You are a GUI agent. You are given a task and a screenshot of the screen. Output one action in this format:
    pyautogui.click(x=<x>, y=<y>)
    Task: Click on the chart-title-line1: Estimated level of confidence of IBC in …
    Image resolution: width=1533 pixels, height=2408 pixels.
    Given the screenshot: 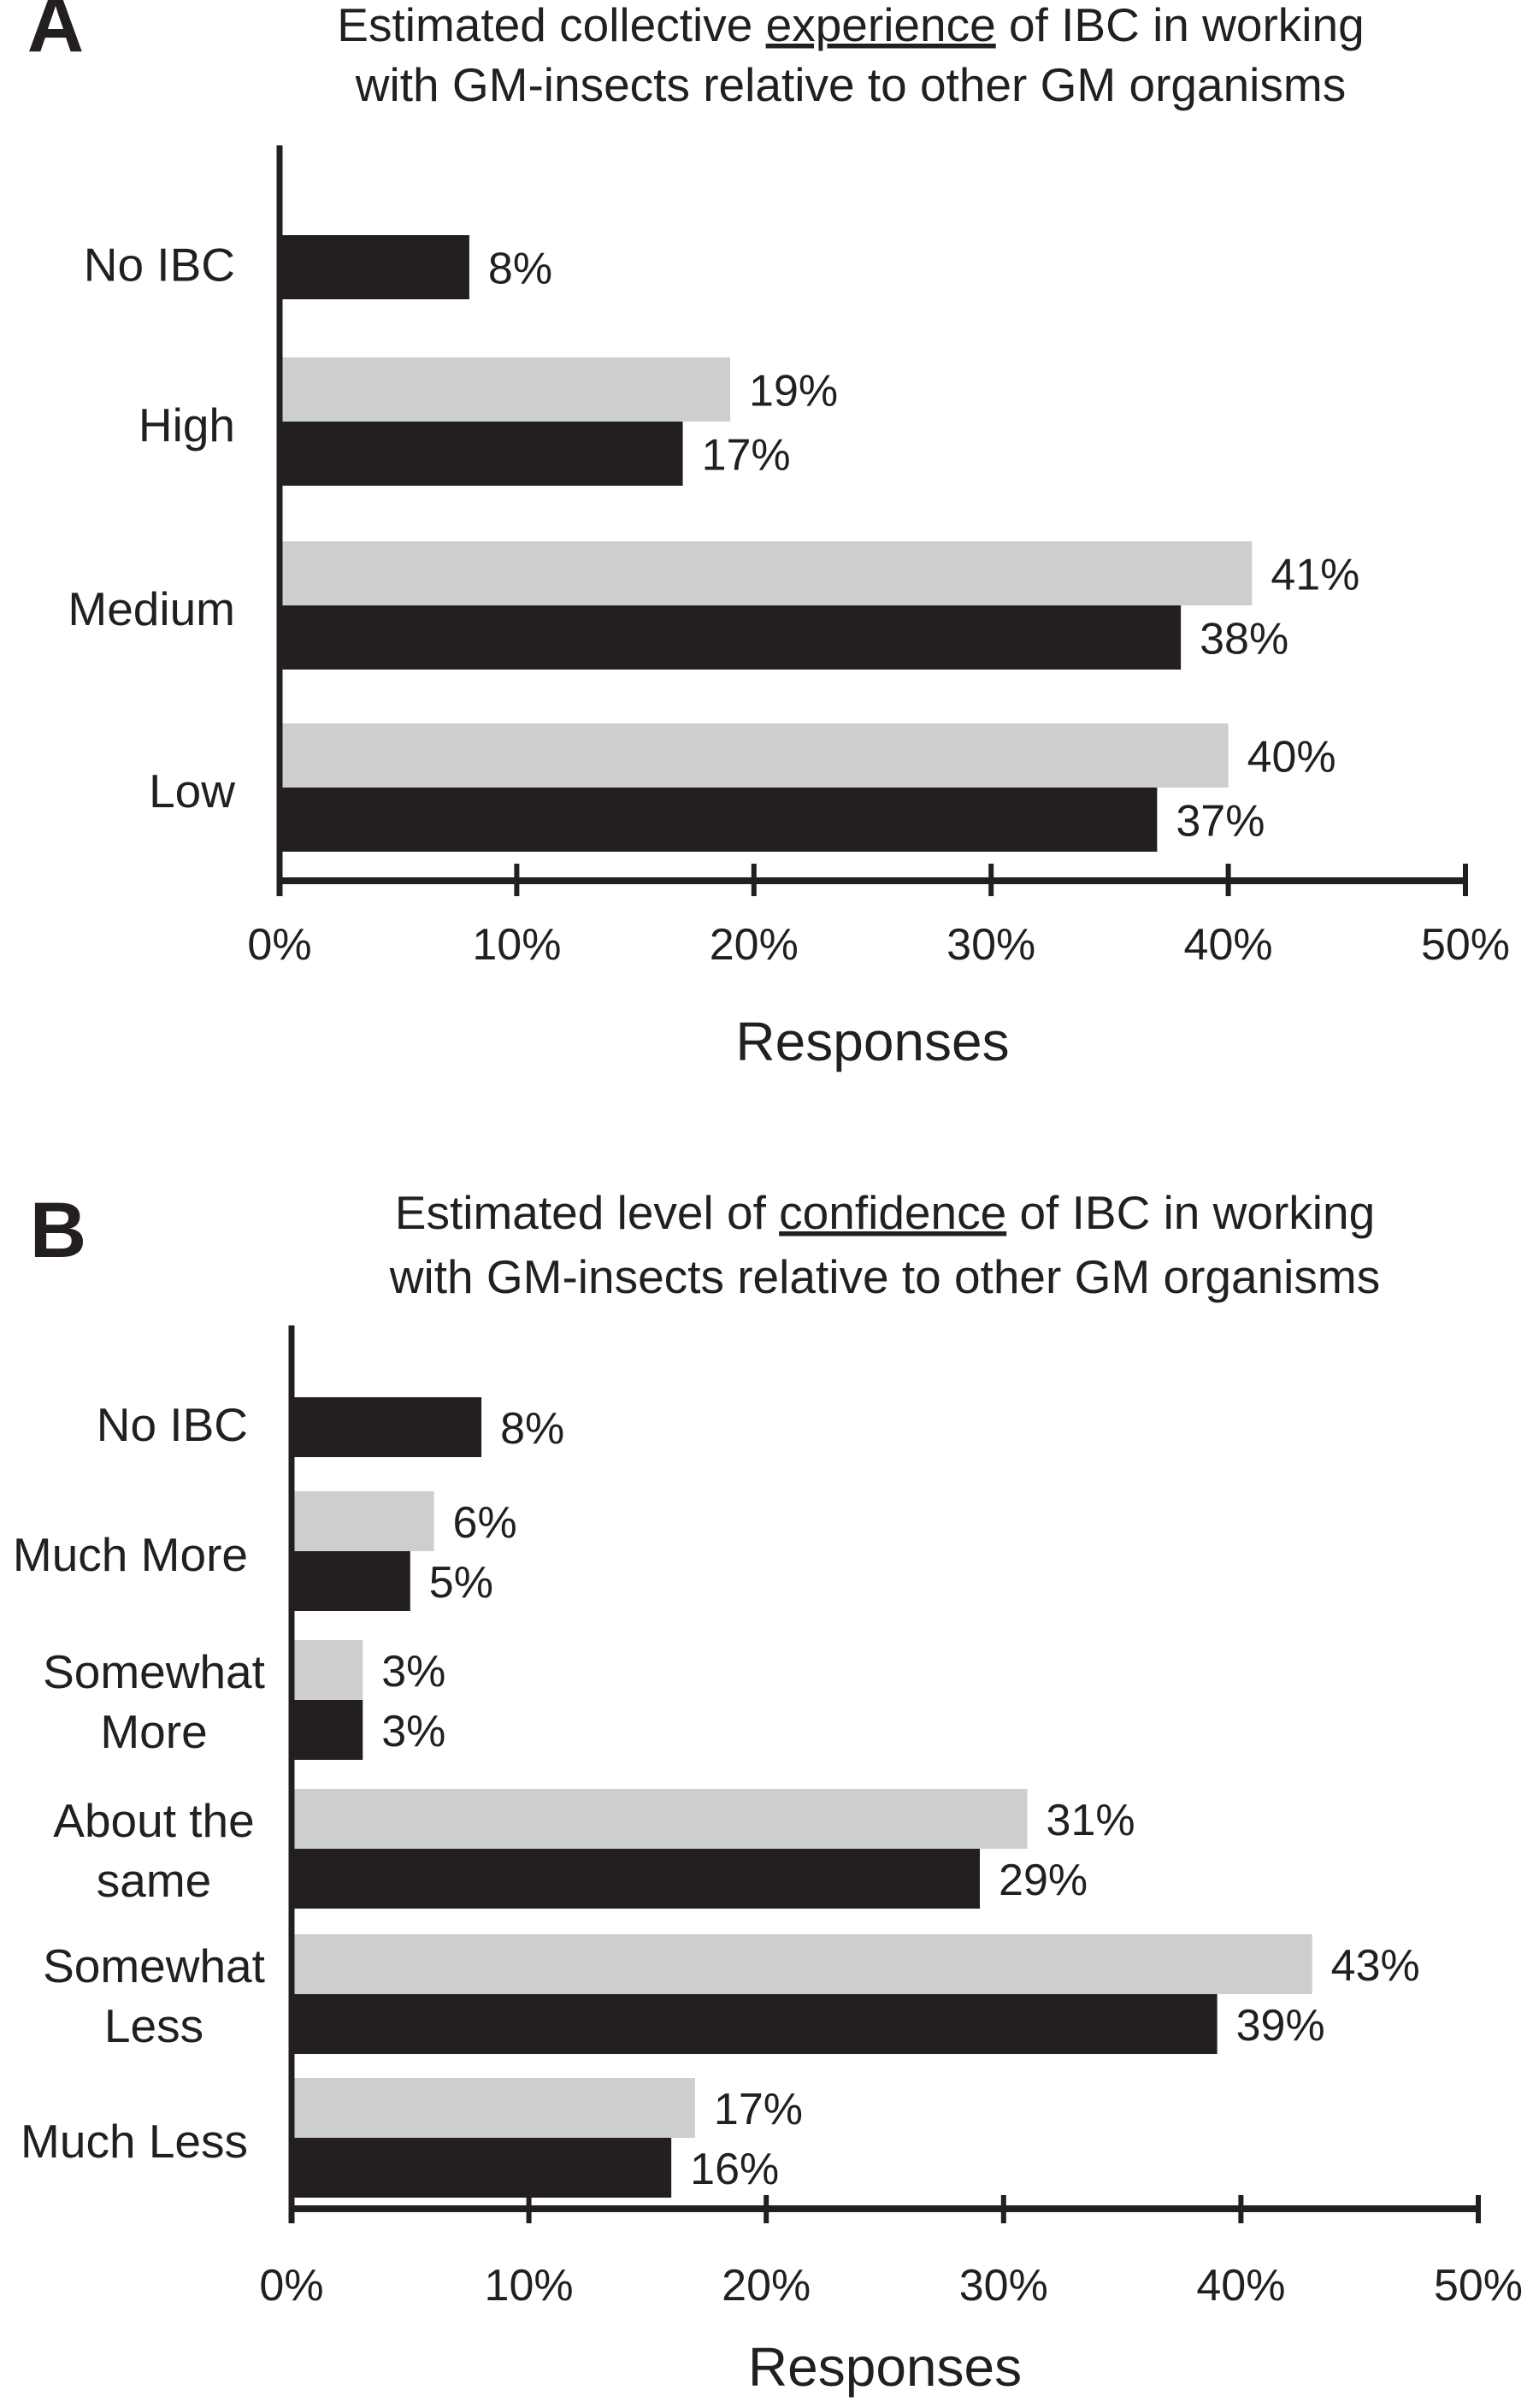 What is the action you would take?
    pyautogui.click(x=885, y=1213)
    